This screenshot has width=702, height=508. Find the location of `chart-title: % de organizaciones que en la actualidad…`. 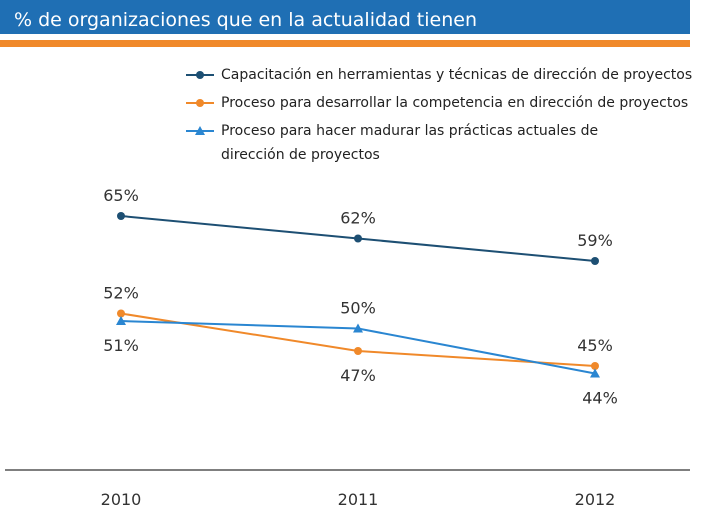

chart-title: % de organizaciones que en la actualidad… is located at coordinates (345, 20).